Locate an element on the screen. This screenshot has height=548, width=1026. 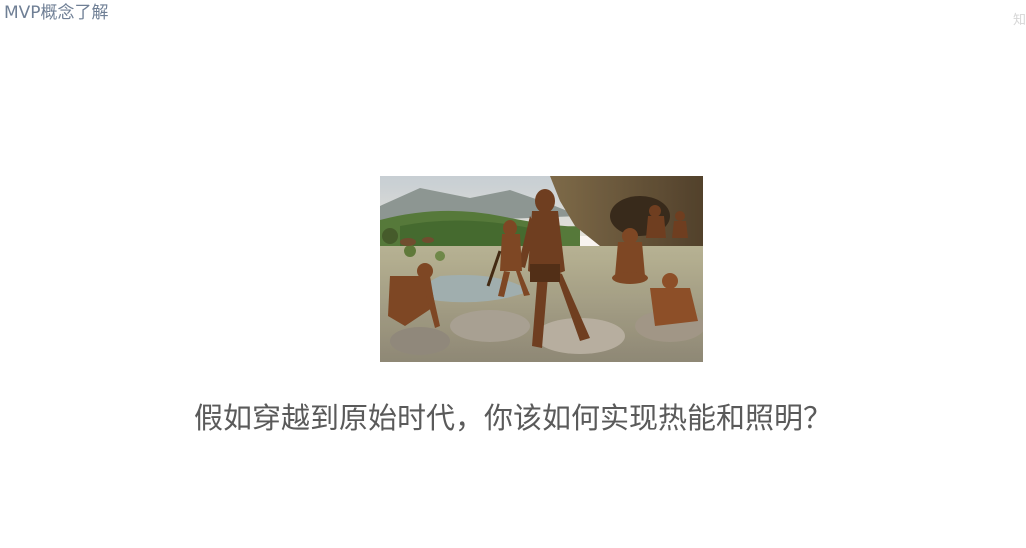
standing-figure is located at coordinates (554, 268).